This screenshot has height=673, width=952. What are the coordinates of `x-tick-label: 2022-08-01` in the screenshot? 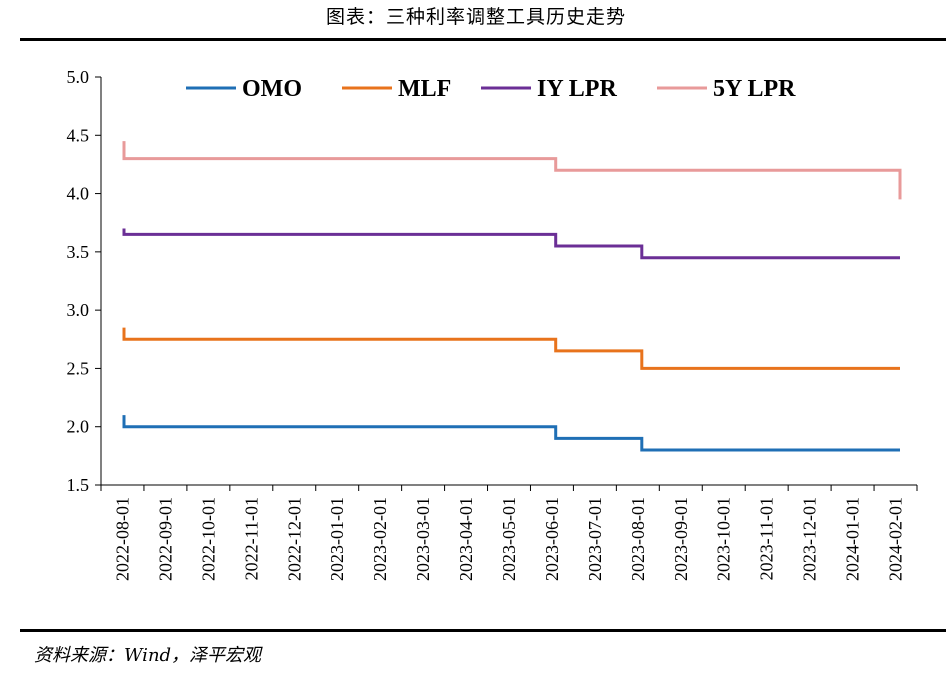 It's located at (122, 539).